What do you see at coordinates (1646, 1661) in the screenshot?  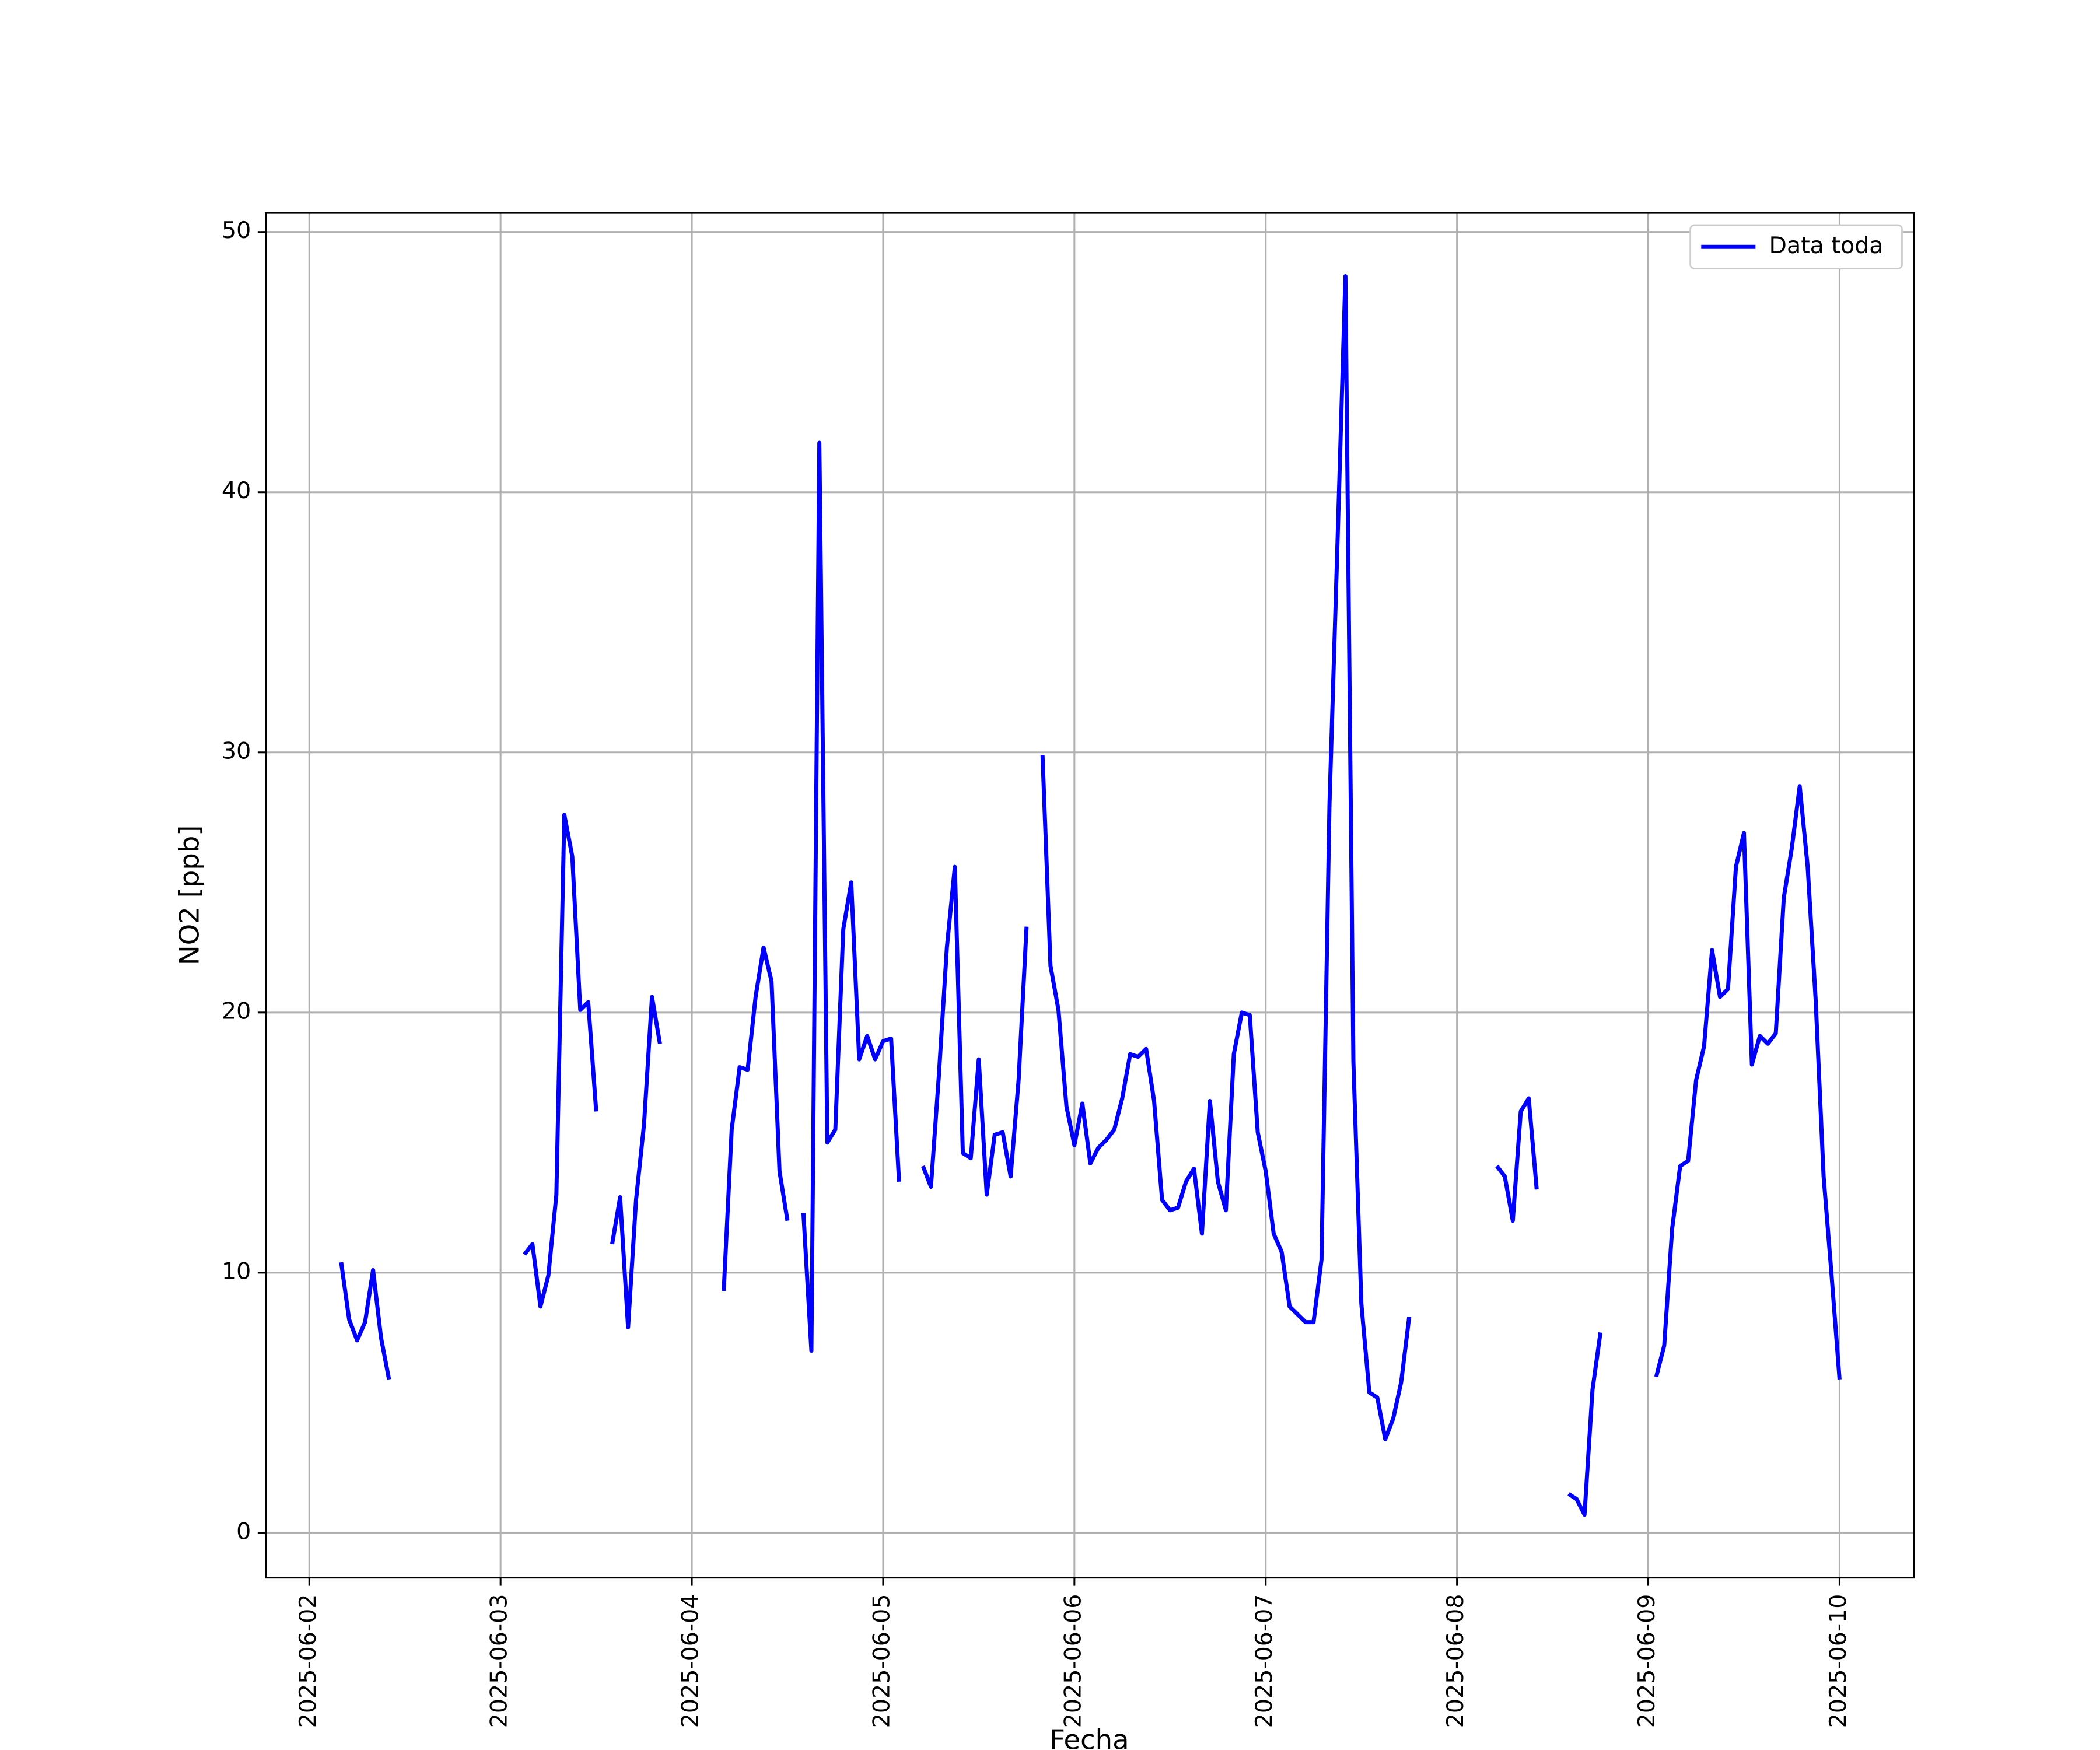 I see `x-tick-label: 2025-06-09` at bounding box center [1646, 1661].